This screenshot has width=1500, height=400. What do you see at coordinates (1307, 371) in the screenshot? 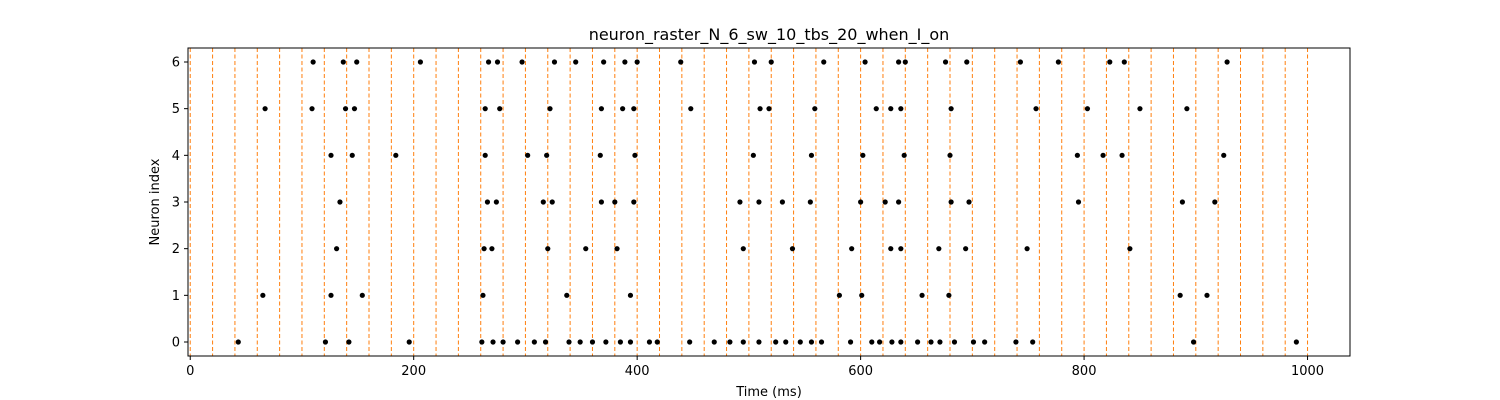
I see `x-tick-label: 1000` at bounding box center [1307, 371].